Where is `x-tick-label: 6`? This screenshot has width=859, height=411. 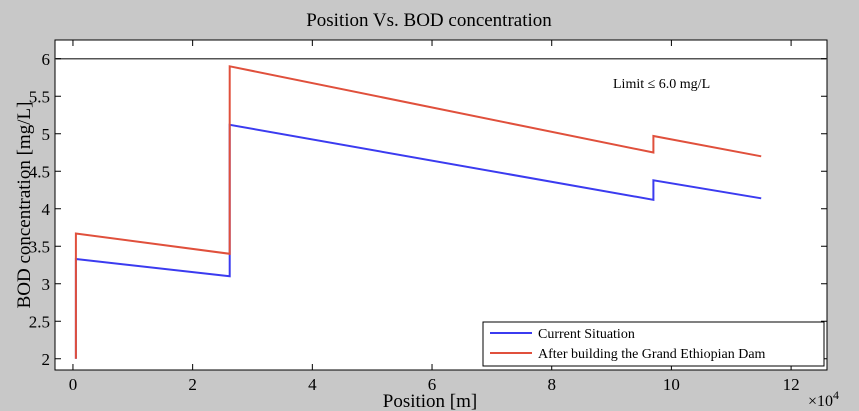
x-tick-label: 6 is located at coordinates (432, 384).